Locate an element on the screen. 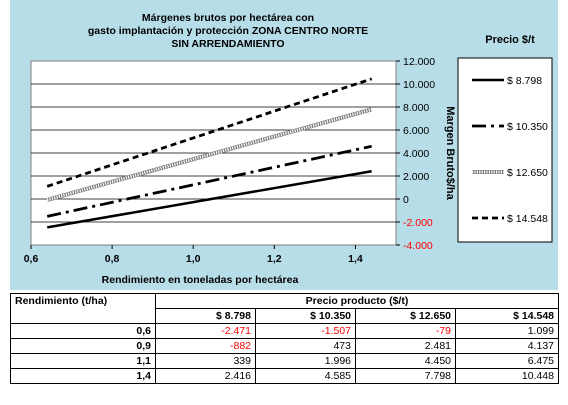  y-tick-label: -4.000 is located at coordinates (418, 246).